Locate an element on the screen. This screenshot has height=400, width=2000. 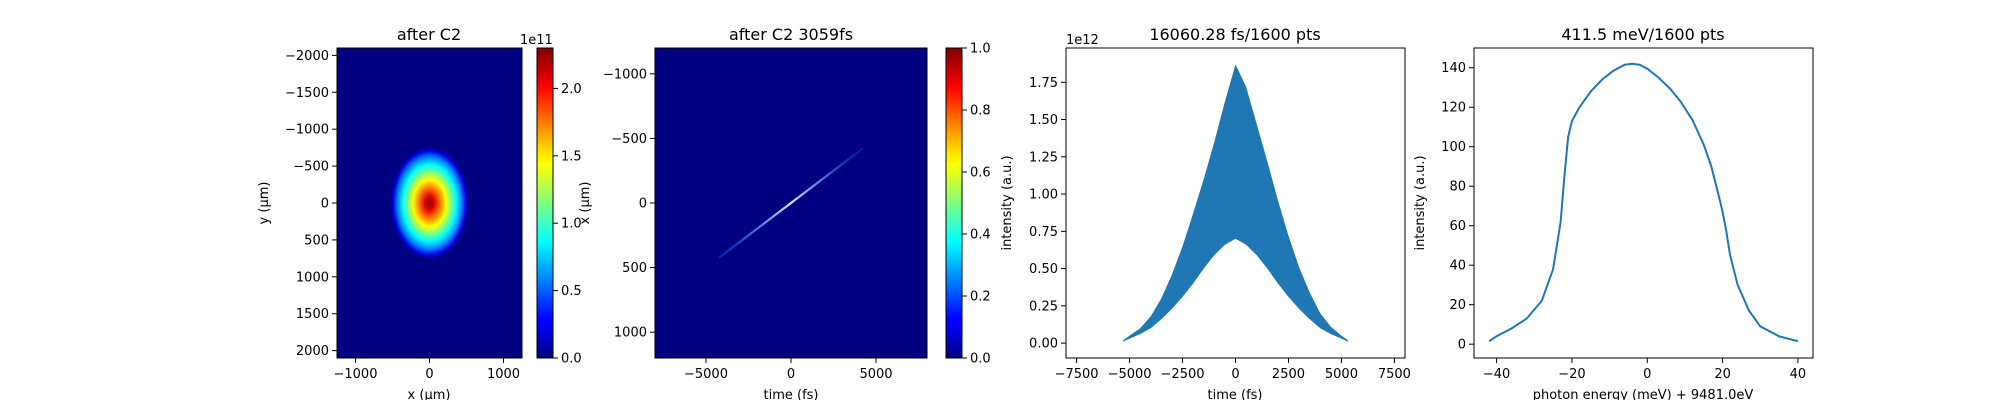
y-tick-label: 120 is located at coordinates (1453, 108).